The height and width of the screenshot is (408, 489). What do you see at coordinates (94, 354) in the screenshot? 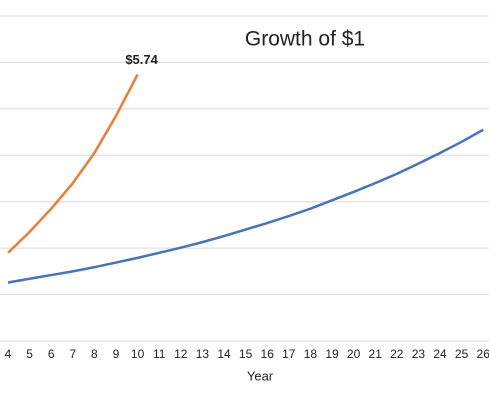
I see `x-tick-label: 8` at bounding box center [94, 354].